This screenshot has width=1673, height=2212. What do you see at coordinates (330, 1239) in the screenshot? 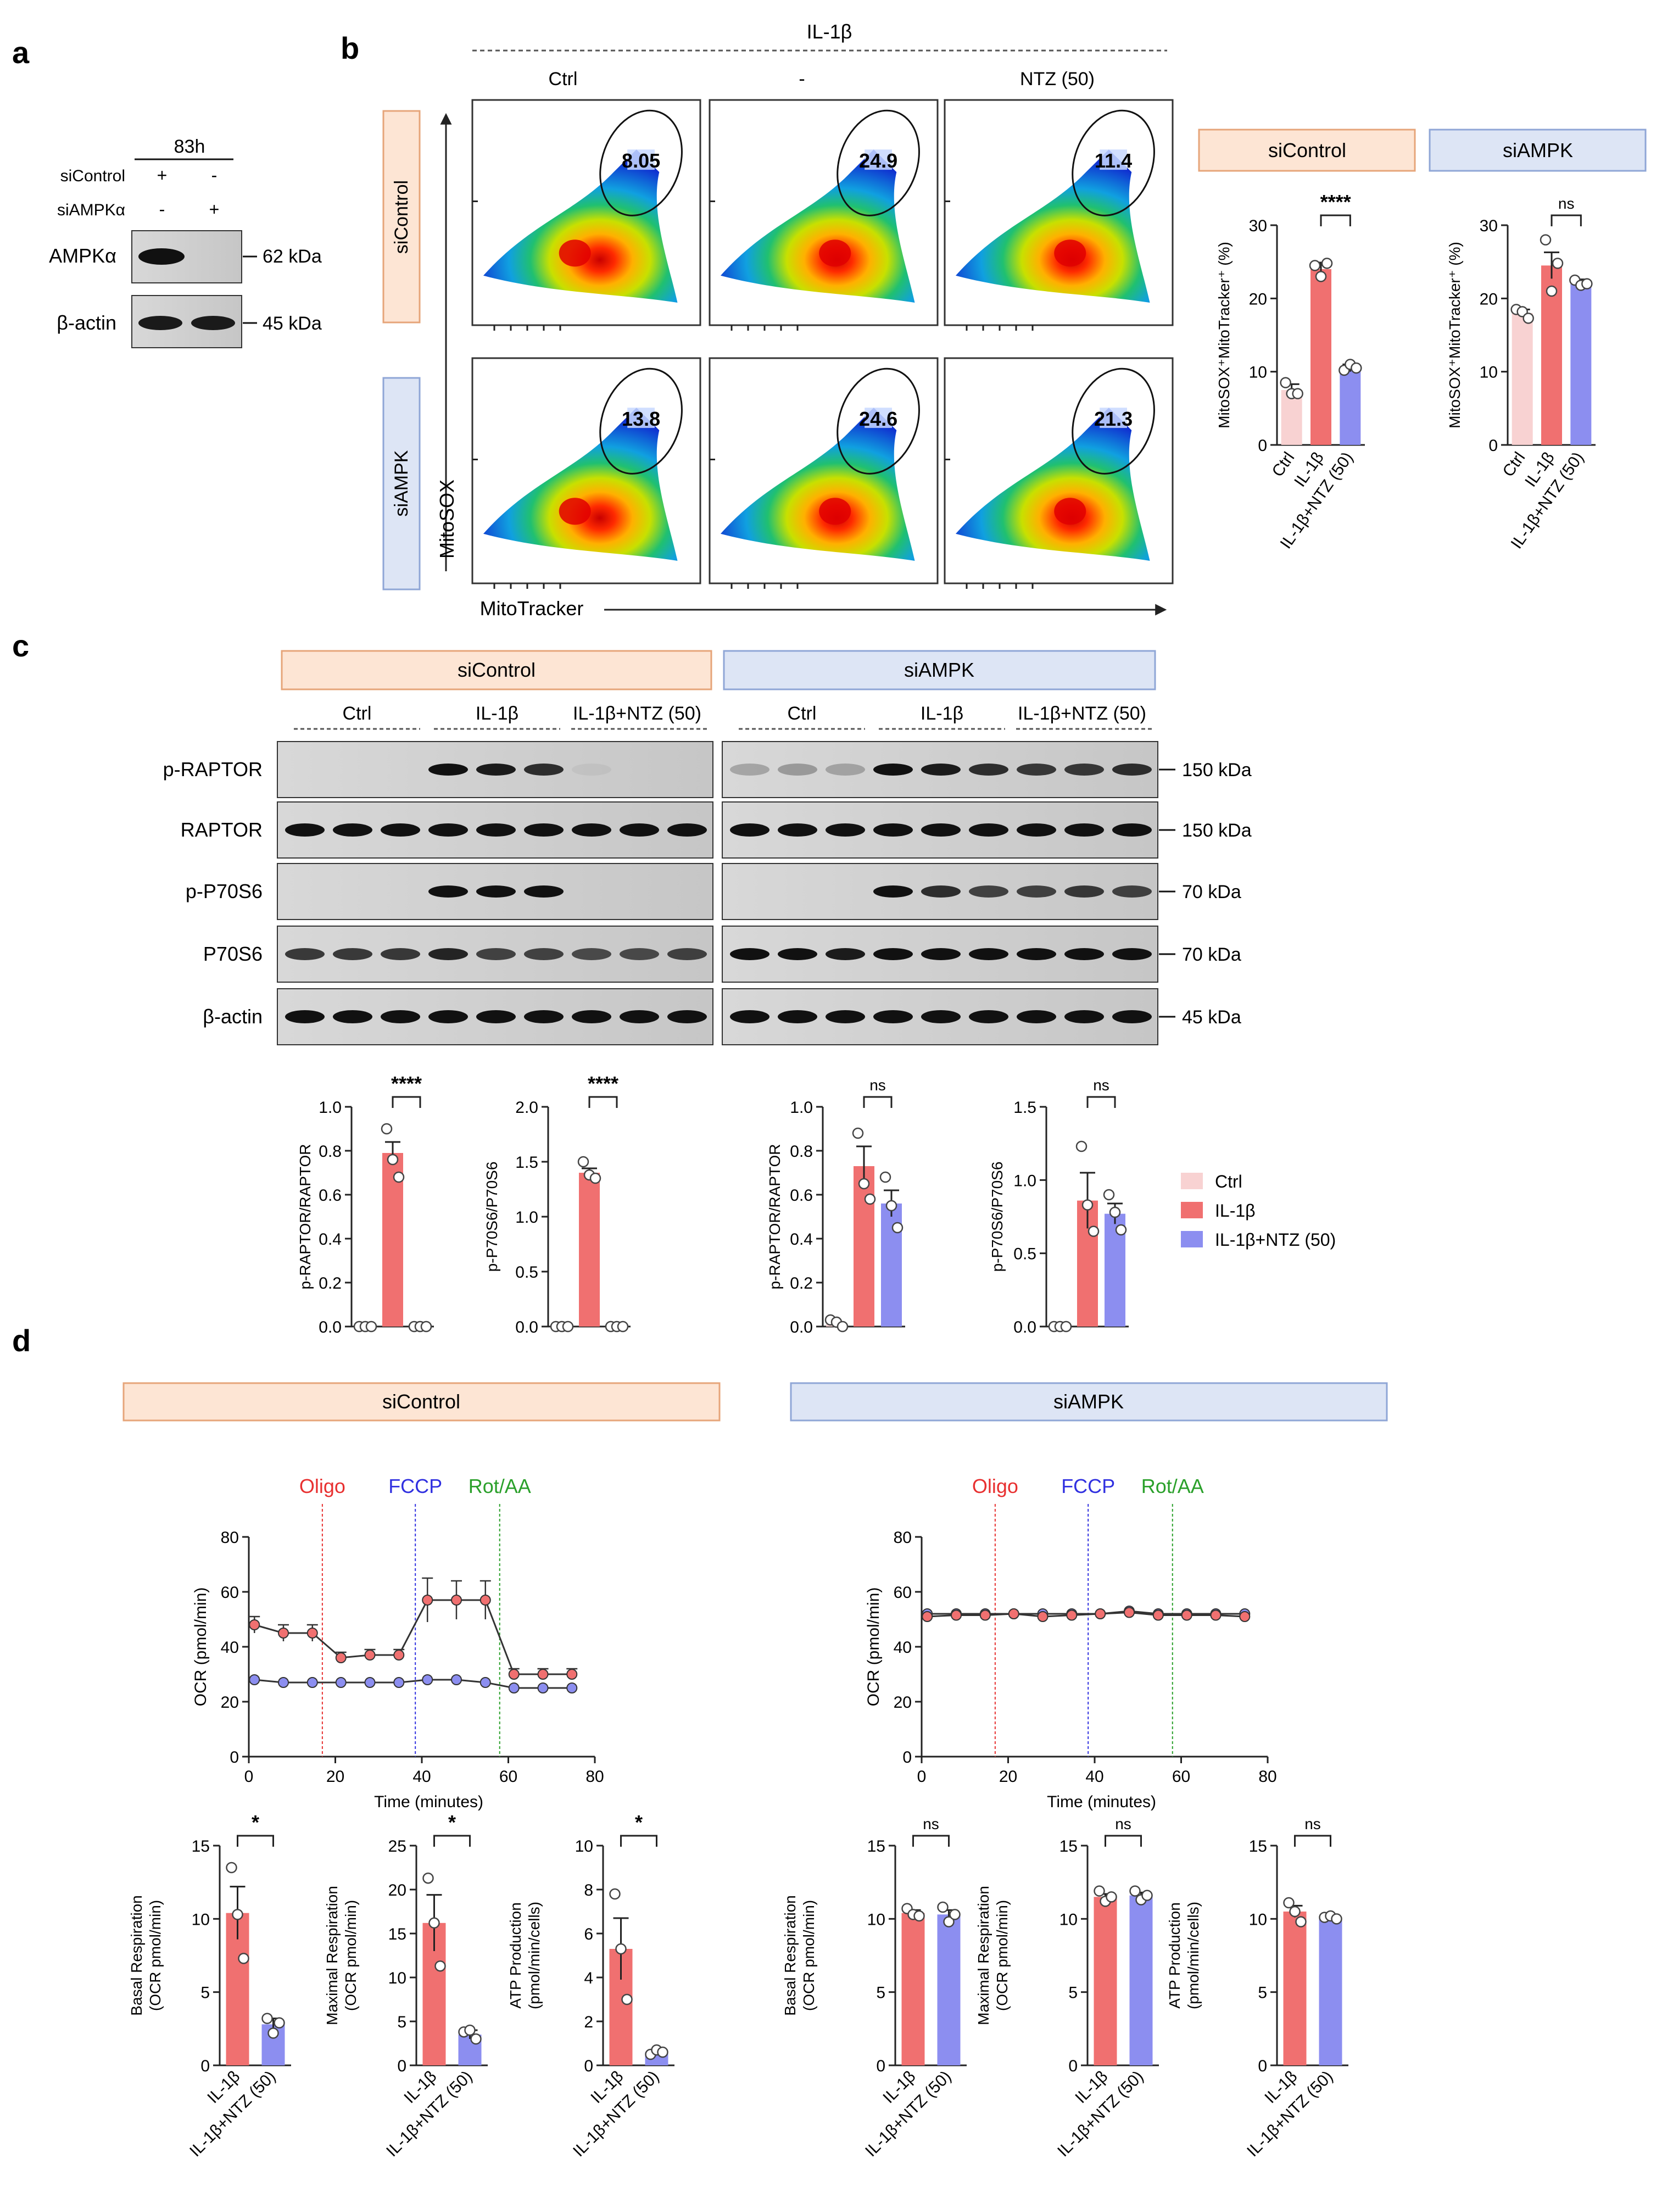
I see `y-tick-label: 0.4` at bounding box center [330, 1239].